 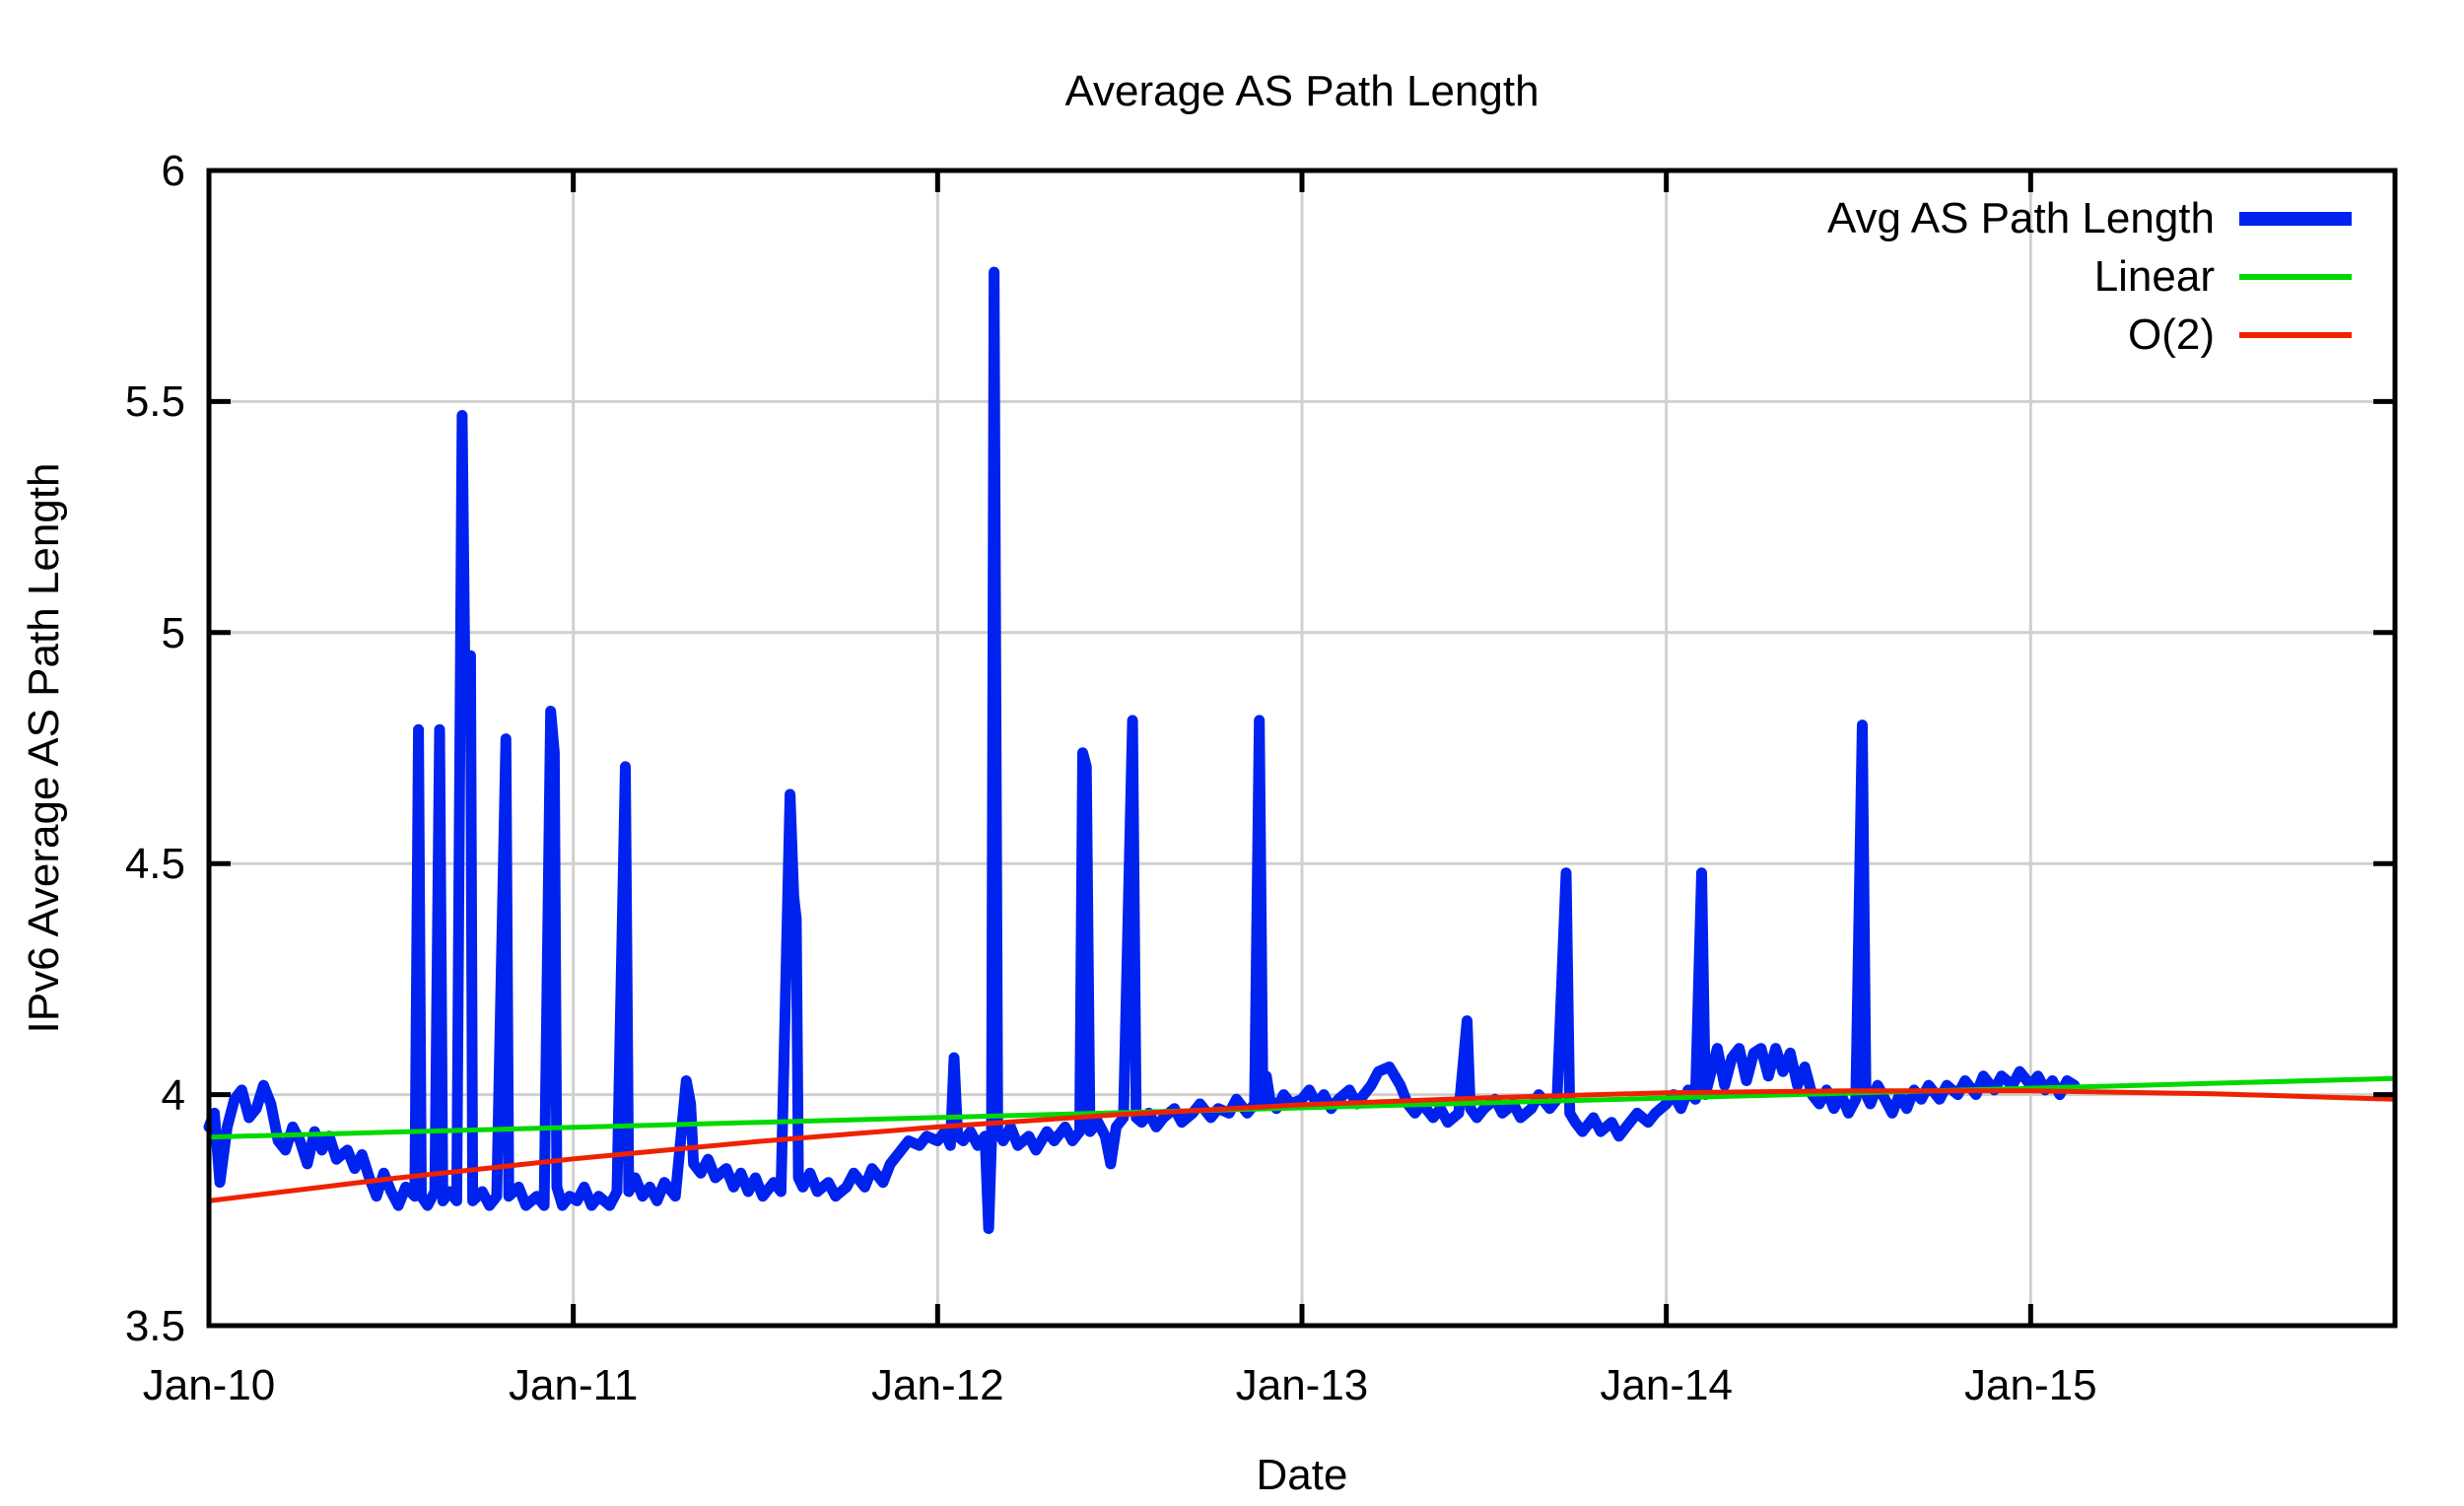 What do you see at coordinates (2171, 334) in the screenshot?
I see `legend-label: O(2)` at bounding box center [2171, 334].